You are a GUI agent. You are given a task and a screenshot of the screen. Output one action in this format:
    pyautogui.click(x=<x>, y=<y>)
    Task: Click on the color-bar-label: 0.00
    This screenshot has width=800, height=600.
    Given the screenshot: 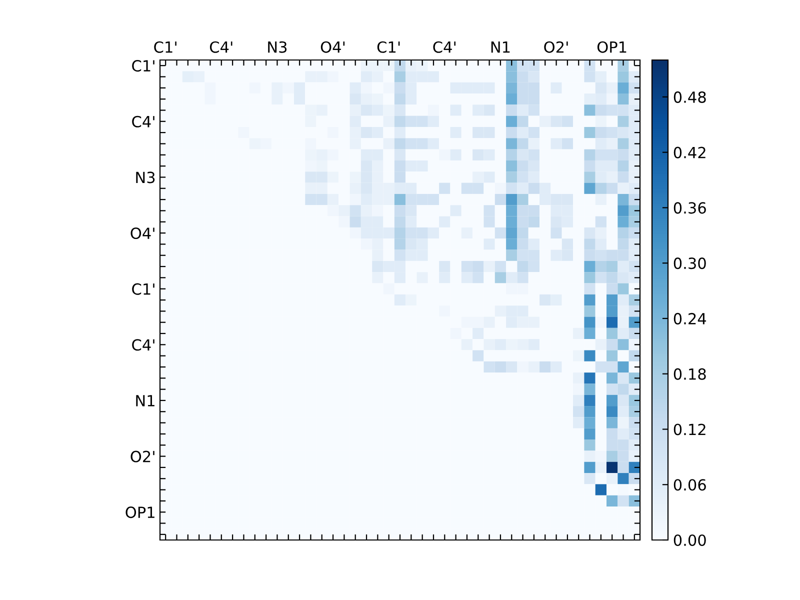 What is the action you would take?
    pyautogui.click(x=690, y=540)
    